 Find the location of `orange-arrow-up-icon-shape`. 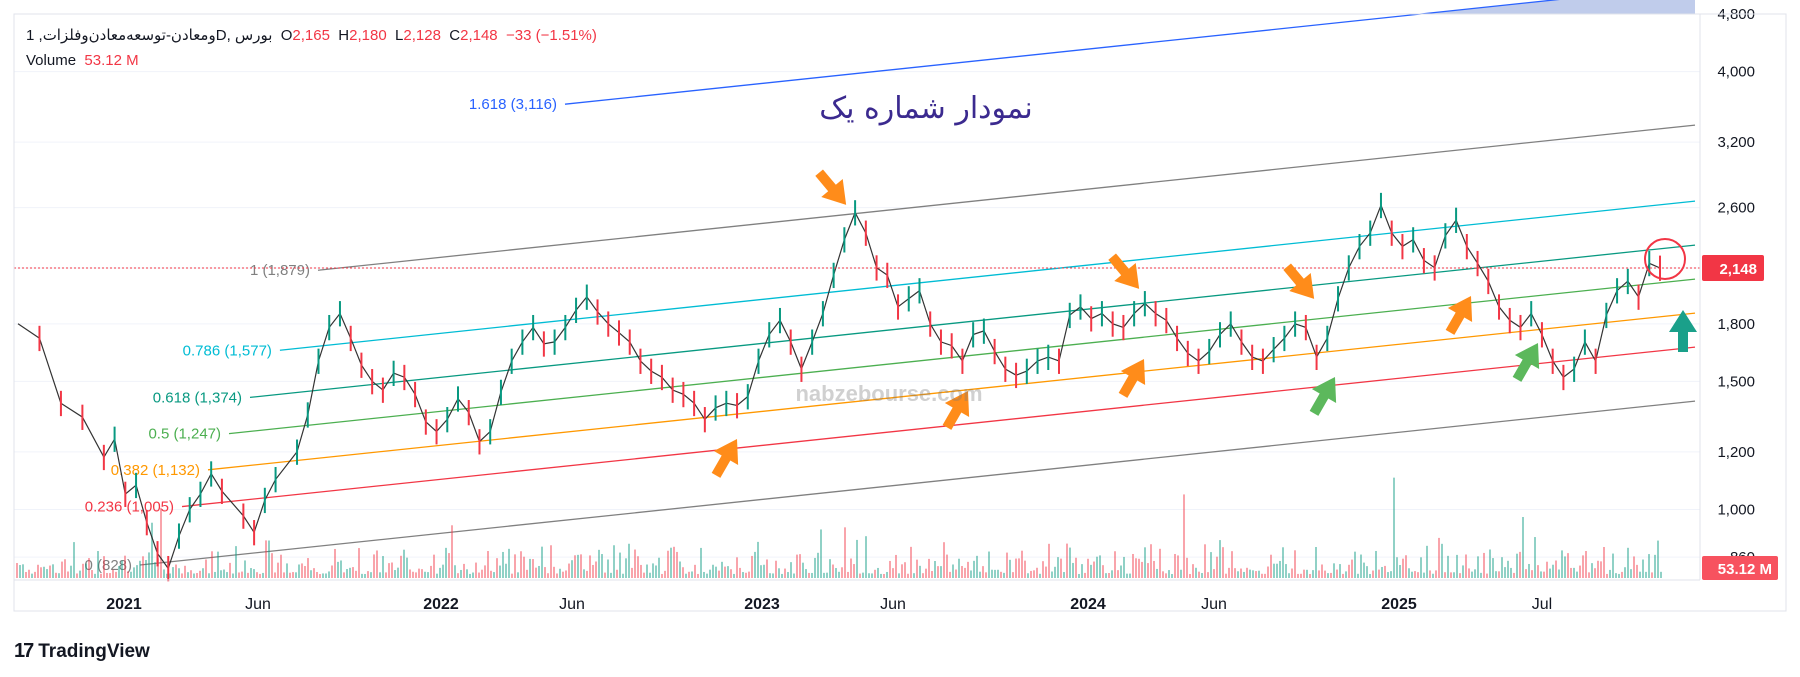

orange-arrow-up-icon-shape is located at coordinates (956, 410).